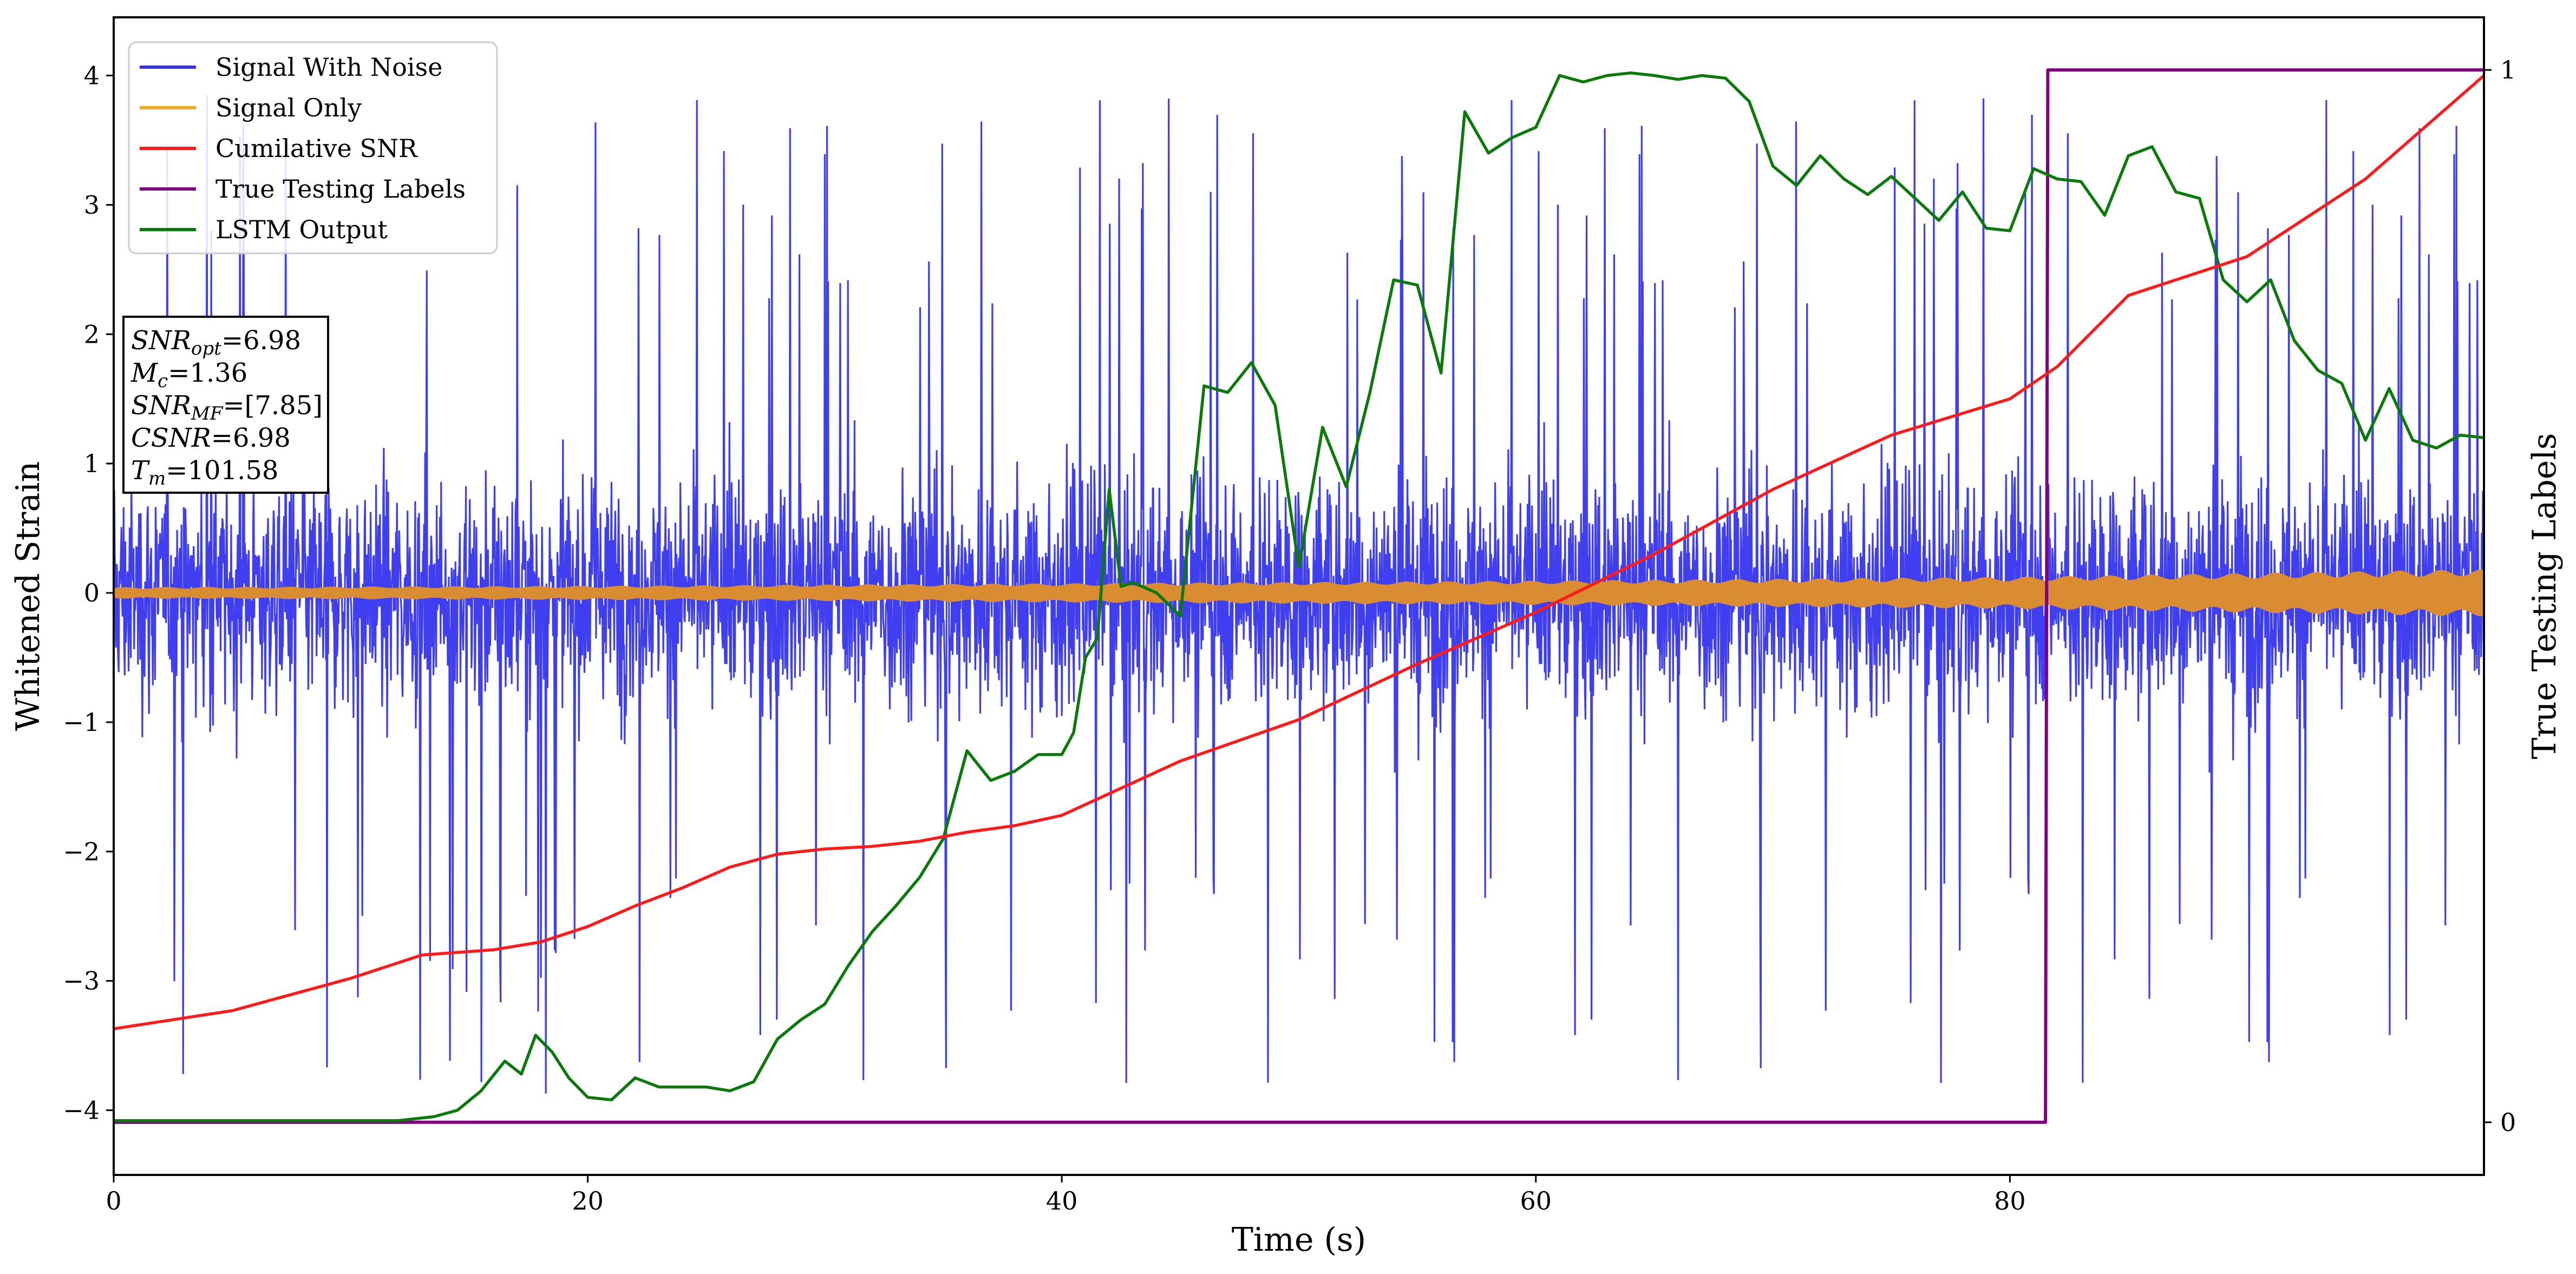 The width and height of the screenshot is (2576, 1274). I want to click on x-tick-label: 20, so click(588, 1201).